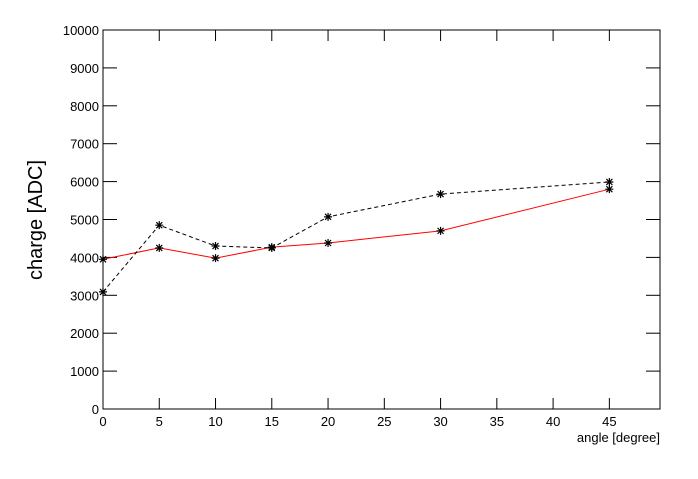 This screenshot has width=698, height=479. I want to click on series-line, so click(356, 224).